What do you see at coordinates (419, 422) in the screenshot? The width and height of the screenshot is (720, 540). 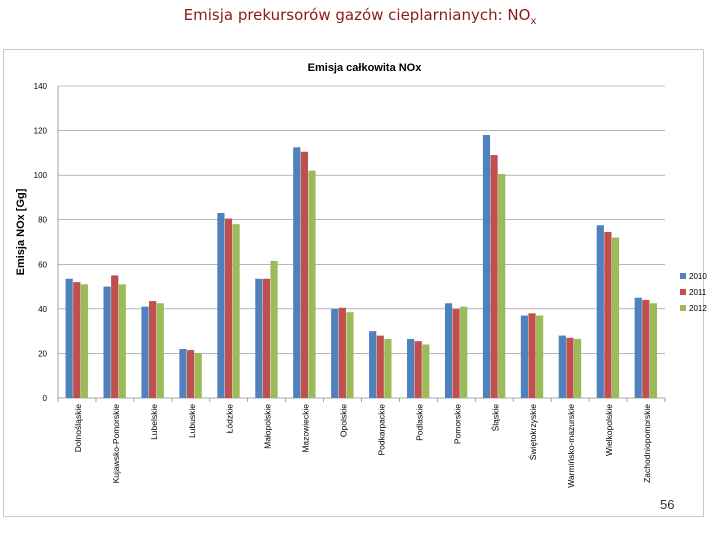 I see `x-tick-label: Podlaskie` at bounding box center [419, 422].